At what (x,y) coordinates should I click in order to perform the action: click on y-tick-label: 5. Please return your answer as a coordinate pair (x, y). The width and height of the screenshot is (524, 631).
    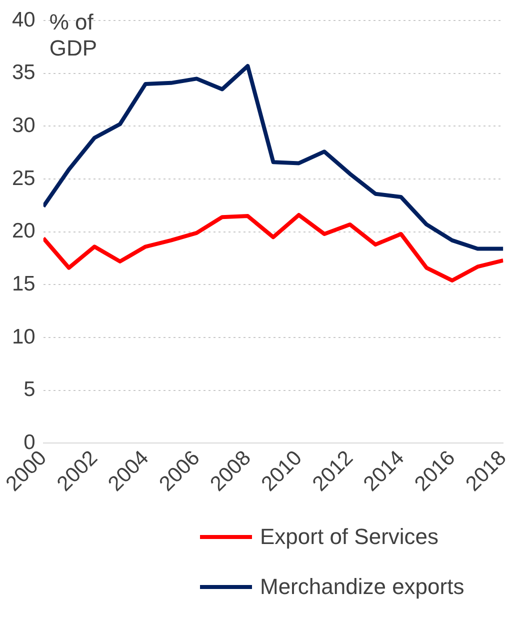
    Looking at the image, I should click on (30, 390).